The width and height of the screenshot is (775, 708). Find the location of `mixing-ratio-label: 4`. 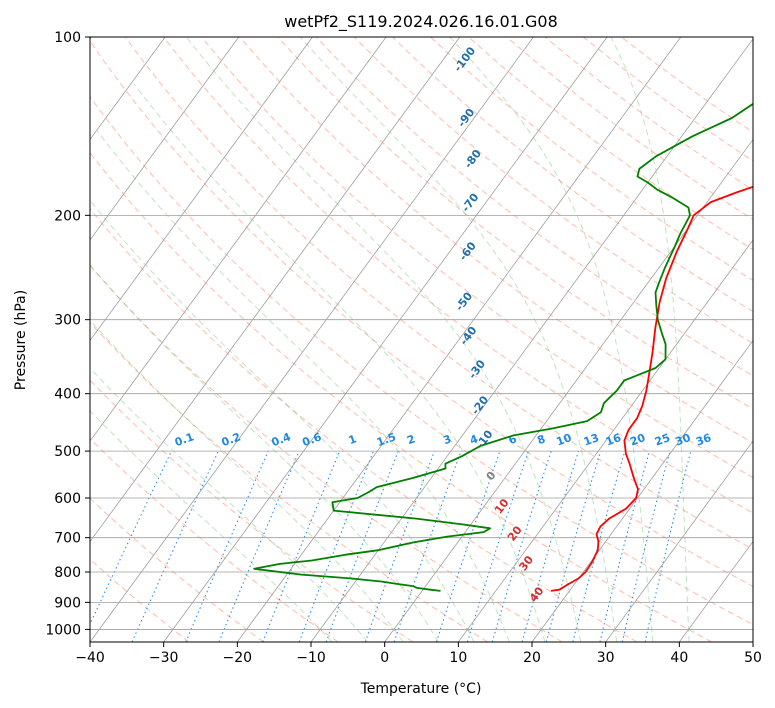

mixing-ratio-label: 4 is located at coordinates (474, 439).